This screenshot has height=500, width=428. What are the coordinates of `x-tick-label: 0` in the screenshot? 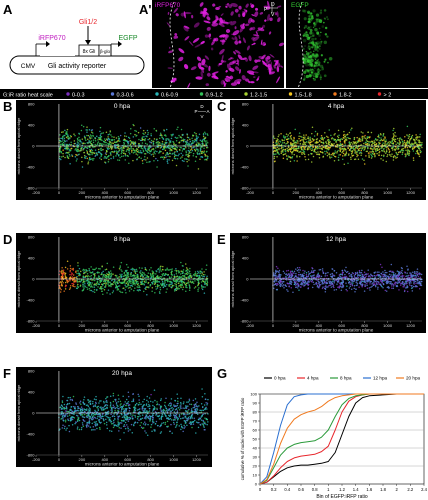 It's located at (273, 192).